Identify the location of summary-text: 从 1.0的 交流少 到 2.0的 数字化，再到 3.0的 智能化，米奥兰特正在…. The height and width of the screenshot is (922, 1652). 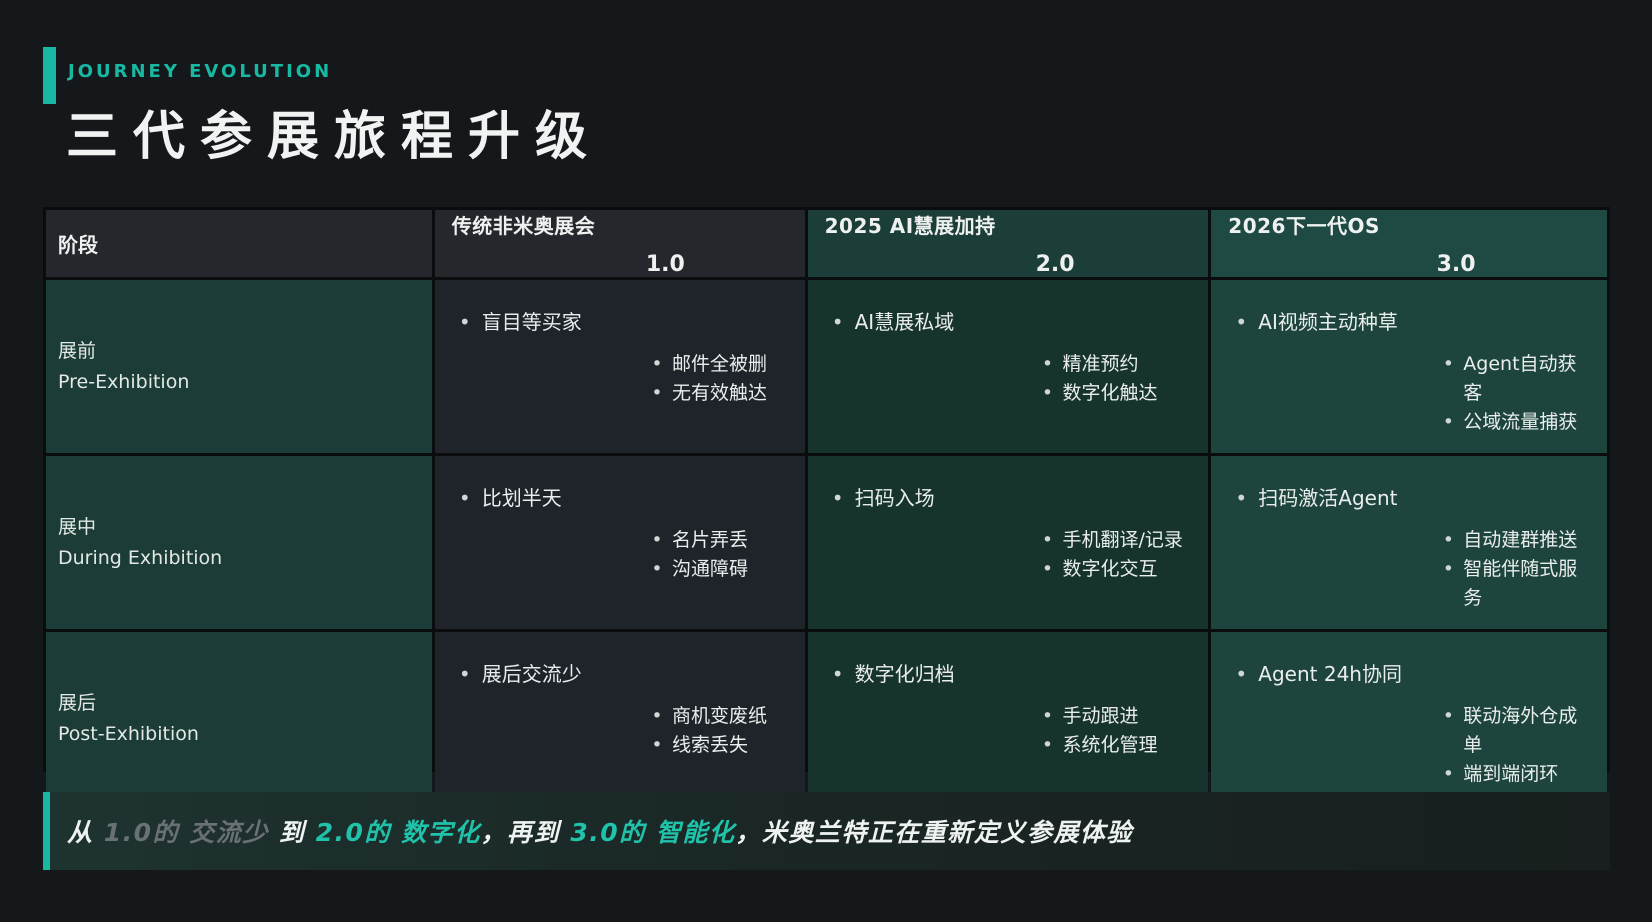
(600, 831).